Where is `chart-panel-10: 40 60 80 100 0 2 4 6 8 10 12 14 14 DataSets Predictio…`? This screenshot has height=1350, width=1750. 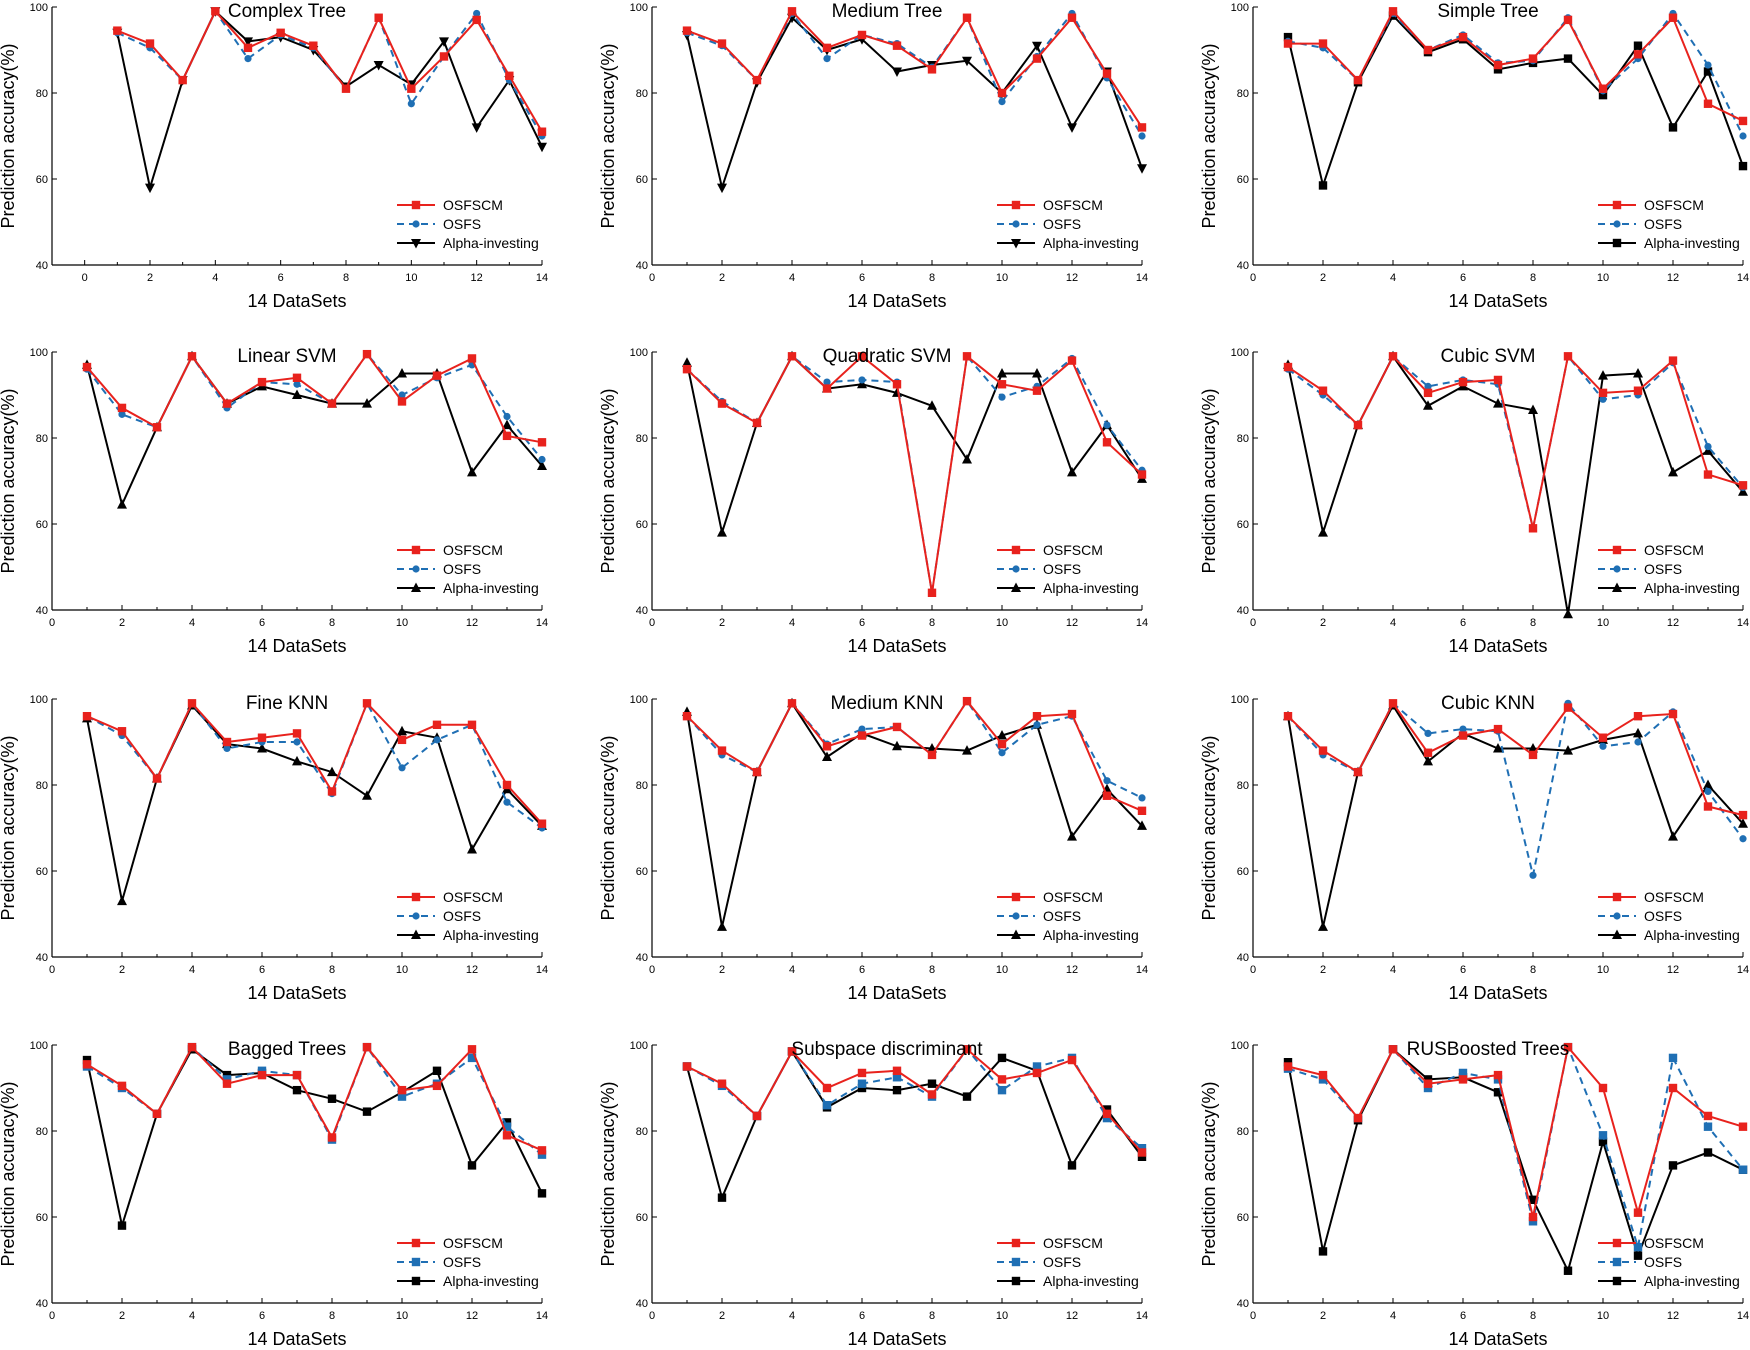
chart-panel-10: 40 60 80 100 0 2 4 6 8 10 12 14 14 DataSets Predictio… is located at coordinates (274, 1194).